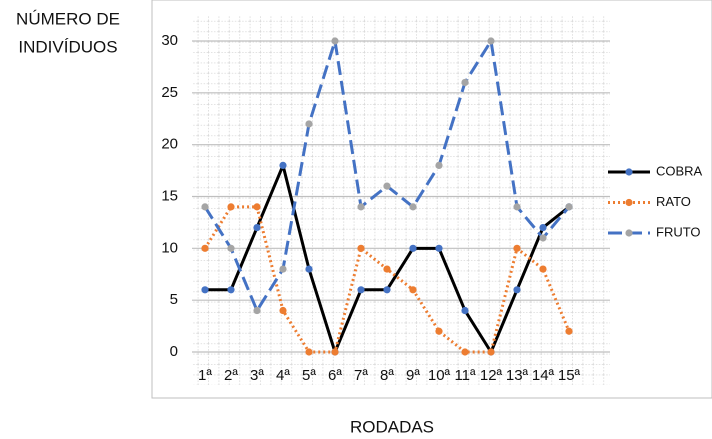 The width and height of the screenshot is (712, 439). What do you see at coordinates (309, 375) in the screenshot?
I see `x-tick-label: 5ª` at bounding box center [309, 375].